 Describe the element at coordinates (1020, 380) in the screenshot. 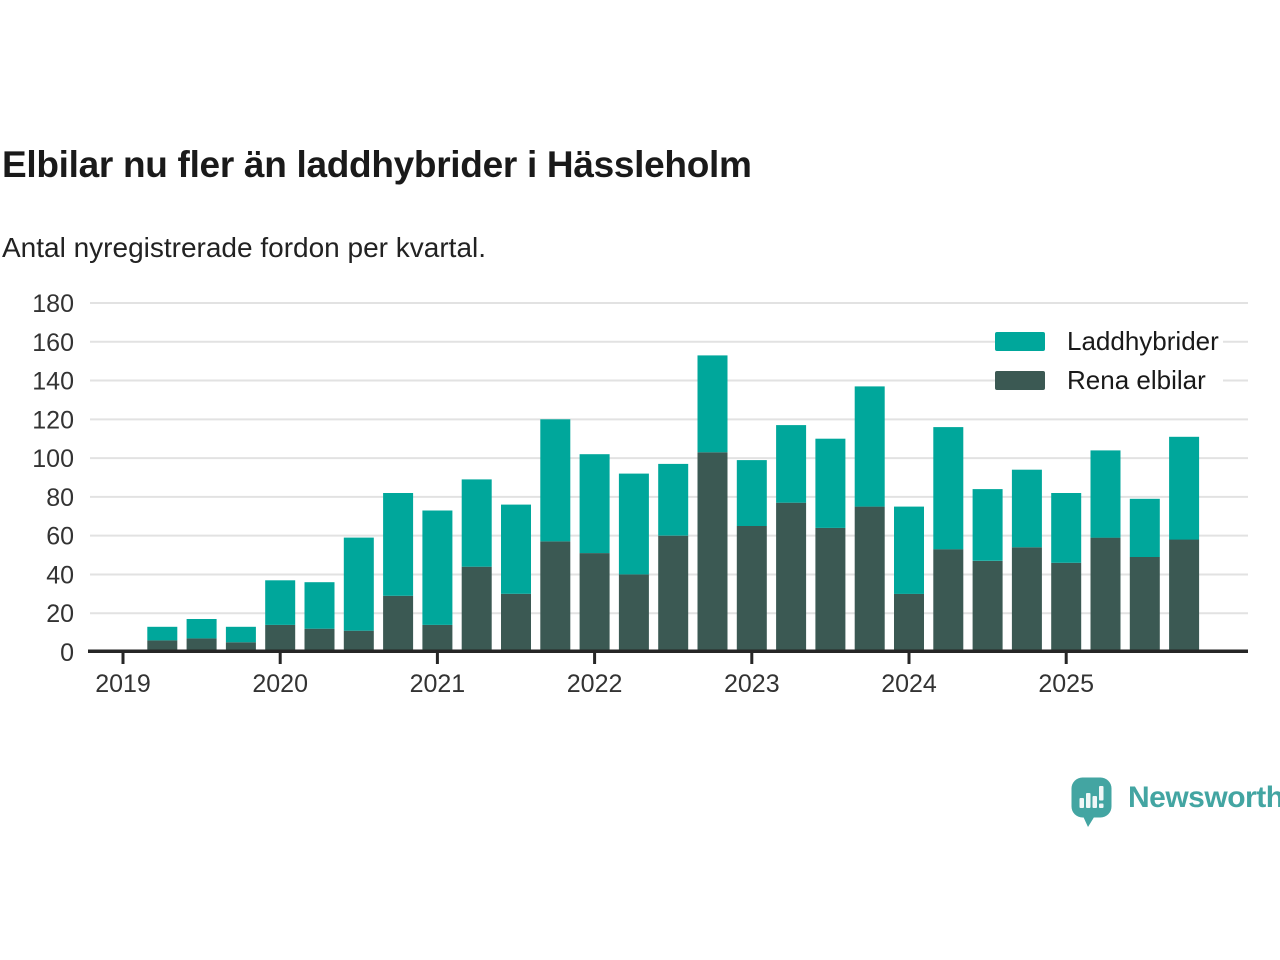

I see `legend-swatch-rena-elbilar` at that location.